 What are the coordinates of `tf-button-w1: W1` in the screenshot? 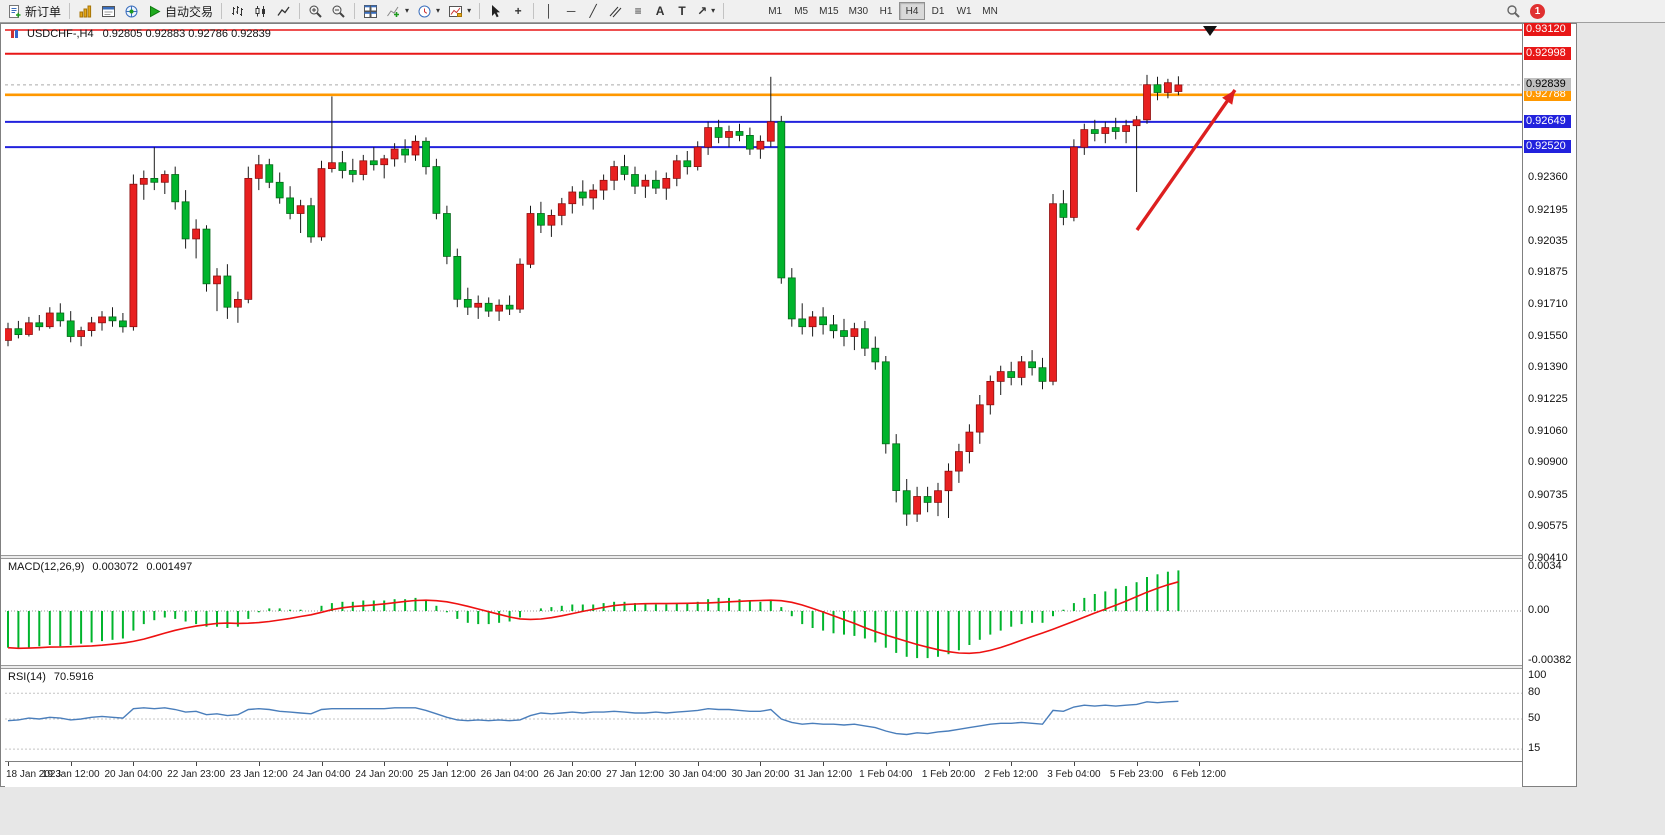 It's located at (964, 11).